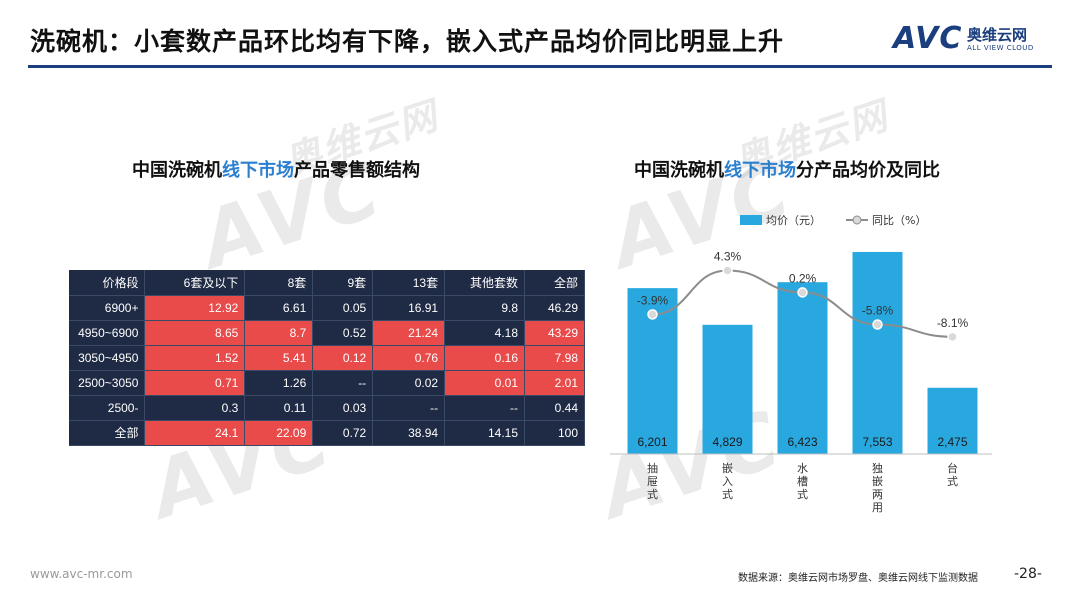 This screenshot has height=608, width=1080. I want to click on table-row-label: 2500-, so click(107, 408).